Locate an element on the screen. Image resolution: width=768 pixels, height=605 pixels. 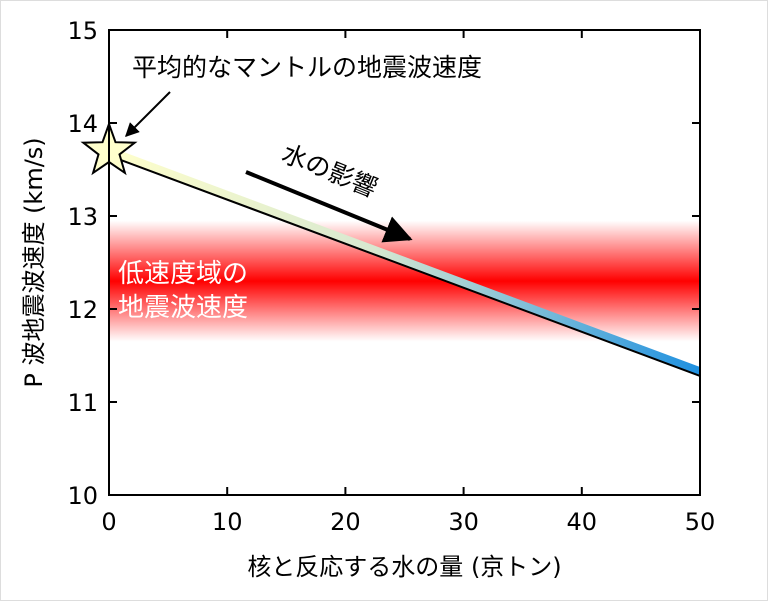
x-tick-label: 30 is located at coordinates (463, 522).